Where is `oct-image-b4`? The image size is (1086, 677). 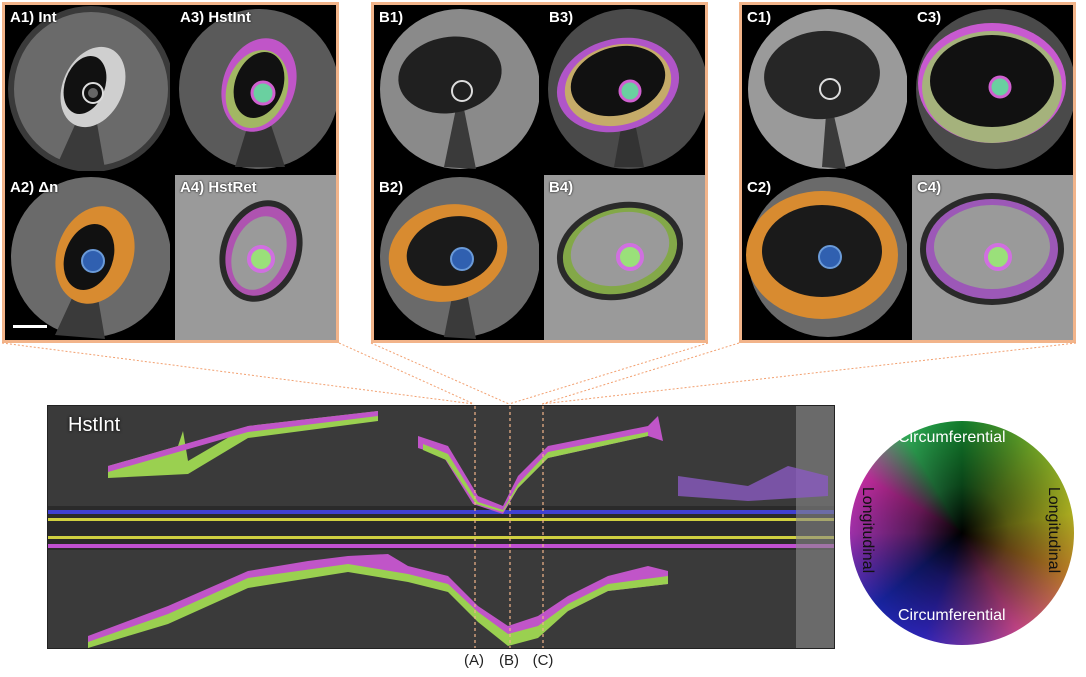
oct-image-b4 is located at coordinates (620, 251).